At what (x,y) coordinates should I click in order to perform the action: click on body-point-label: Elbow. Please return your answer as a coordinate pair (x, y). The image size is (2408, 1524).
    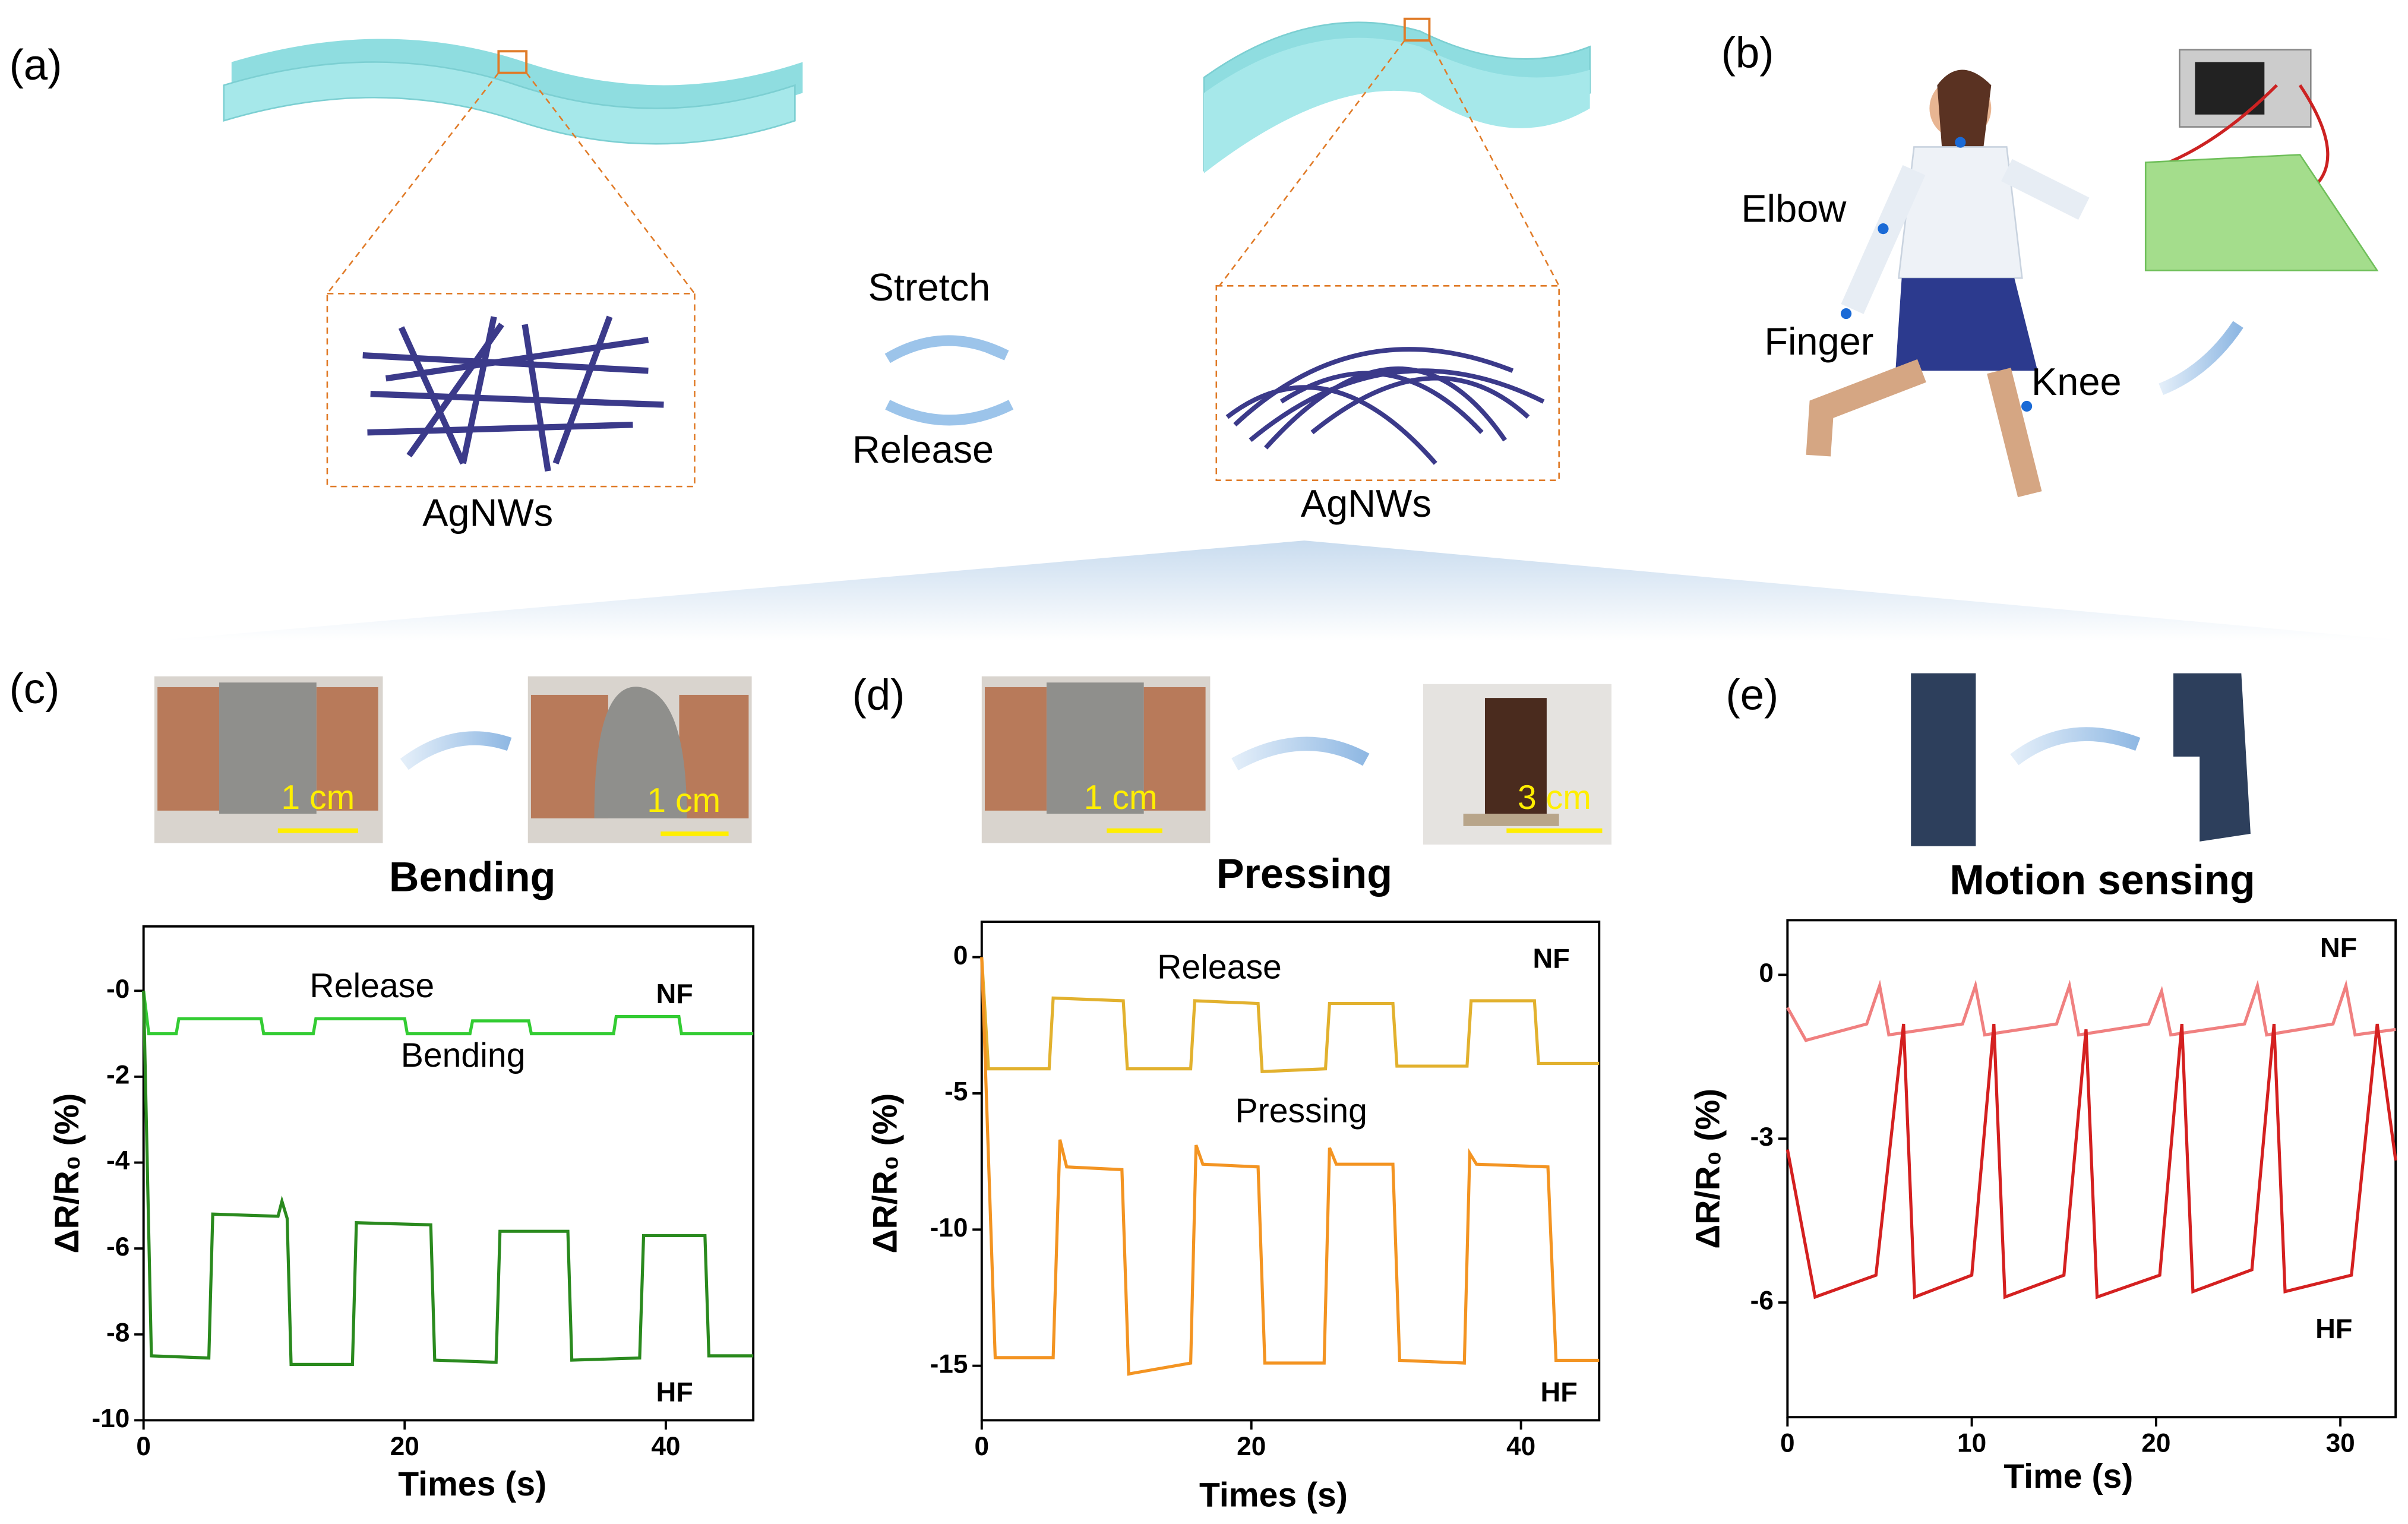
    Looking at the image, I should click on (1794, 208).